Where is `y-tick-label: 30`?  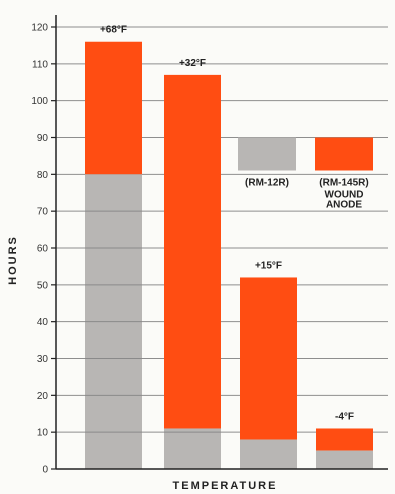
y-tick-label: 30 is located at coordinates (43, 359).